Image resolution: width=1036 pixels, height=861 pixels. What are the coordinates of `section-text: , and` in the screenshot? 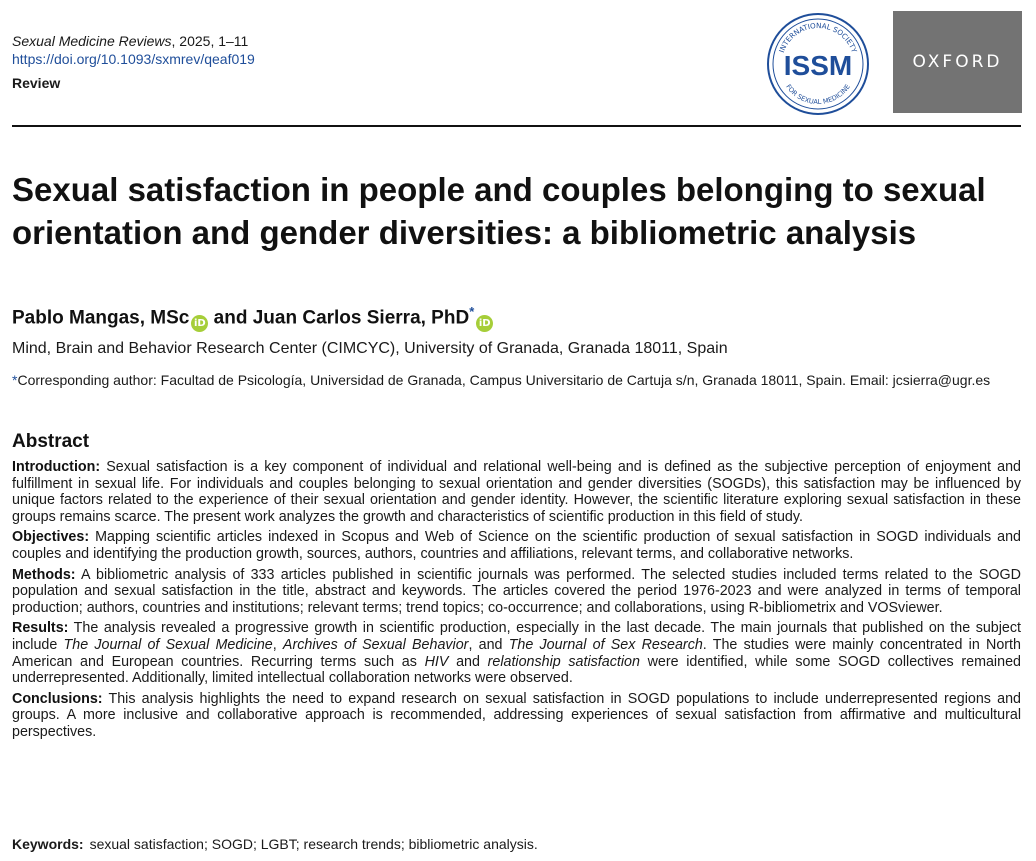 It's located at (488, 644).